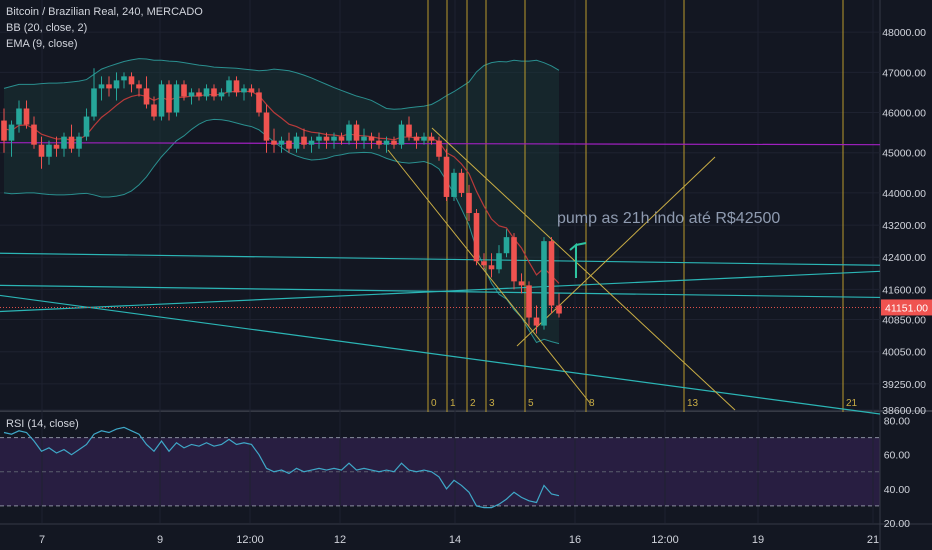 The image size is (932, 550). What do you see at coordinates (492, 403) in the screenshot?
I see `fib-time-label: 3` at bounding box center [492, 403].